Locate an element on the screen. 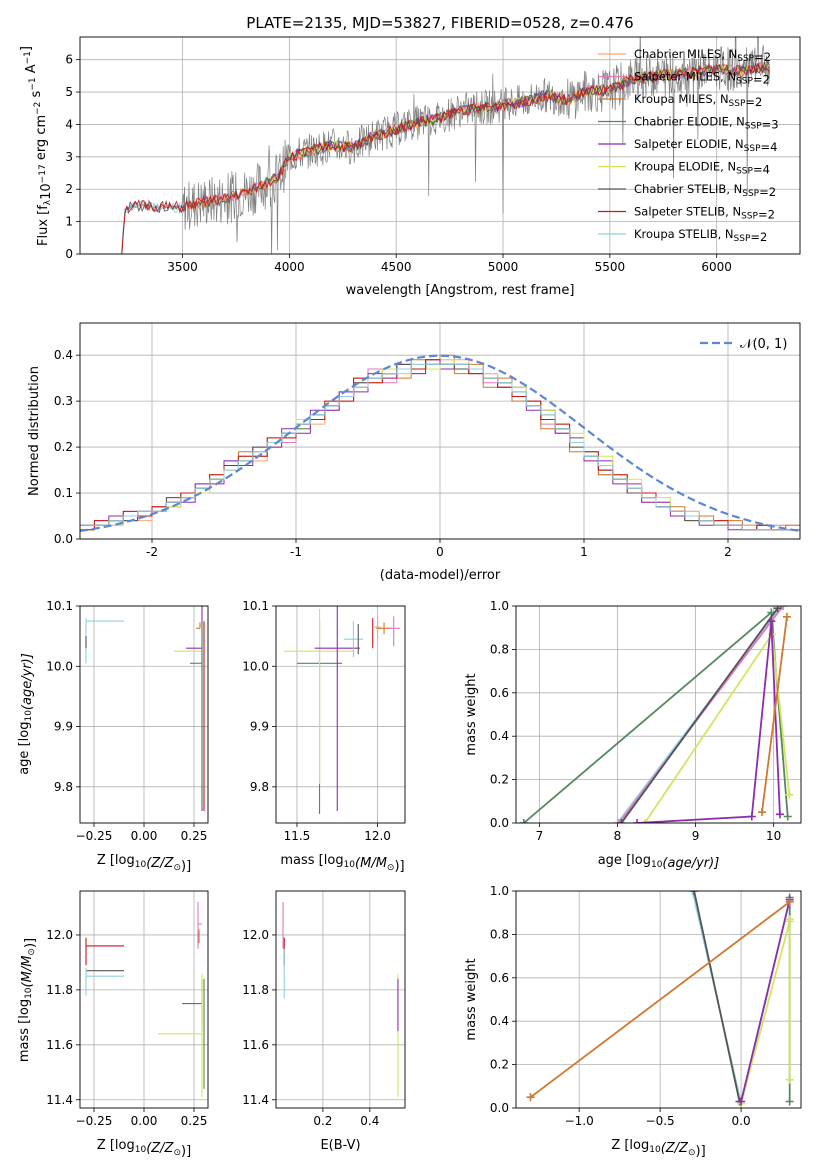 This screenshot has width=819, height=1170. weight_vs_Z-plot-area is located at coordinates (660, 999).